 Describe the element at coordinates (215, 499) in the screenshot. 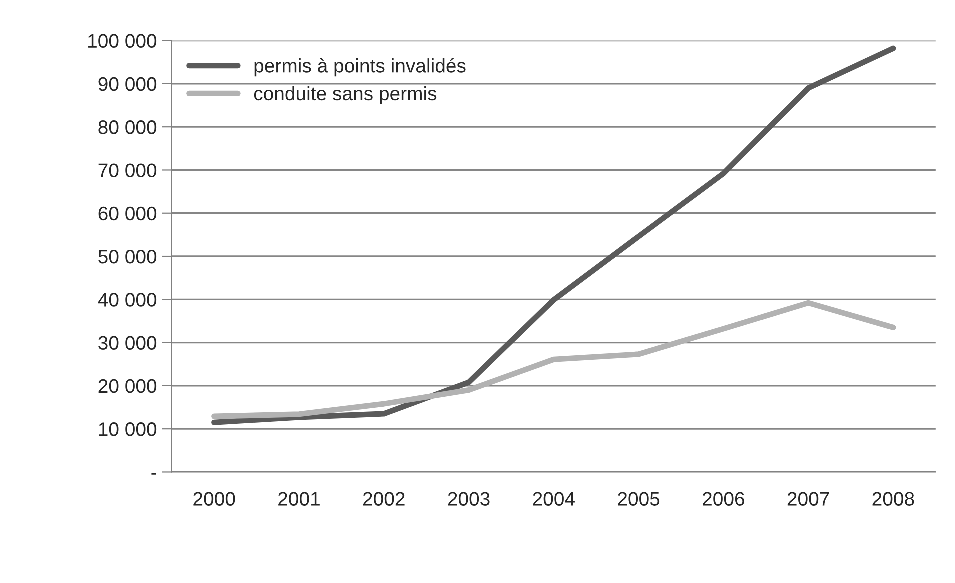

I see `x-tick-label: 2000` at that location.